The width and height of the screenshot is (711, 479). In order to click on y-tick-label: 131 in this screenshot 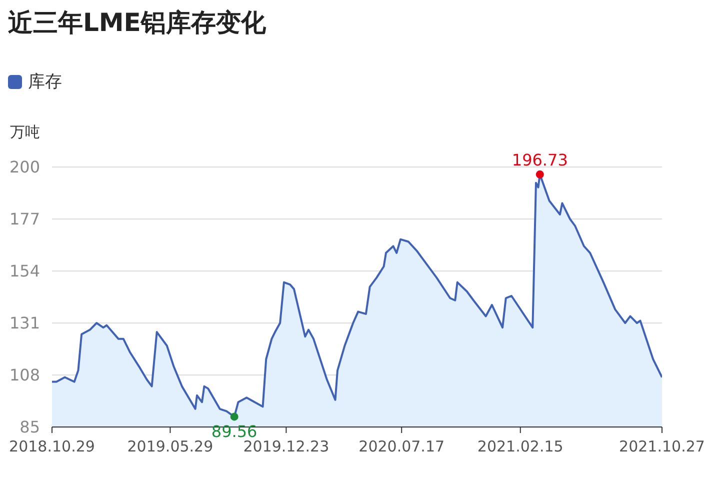, I will do `click(24, 323)`.